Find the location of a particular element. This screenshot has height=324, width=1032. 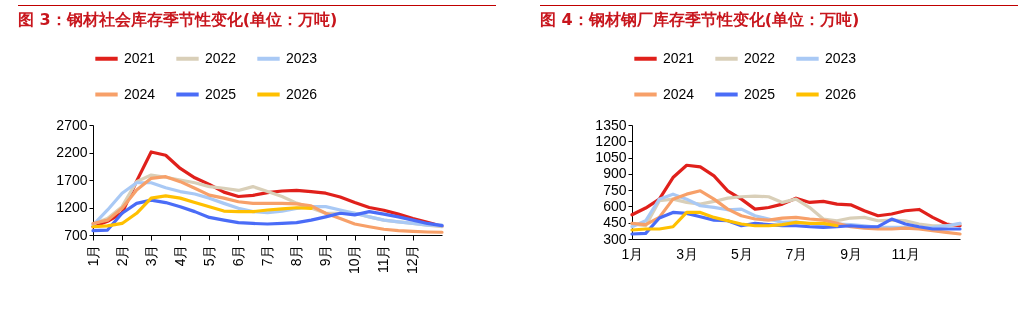

x-tick-label: 2月 is located at coordinates (121, 255).